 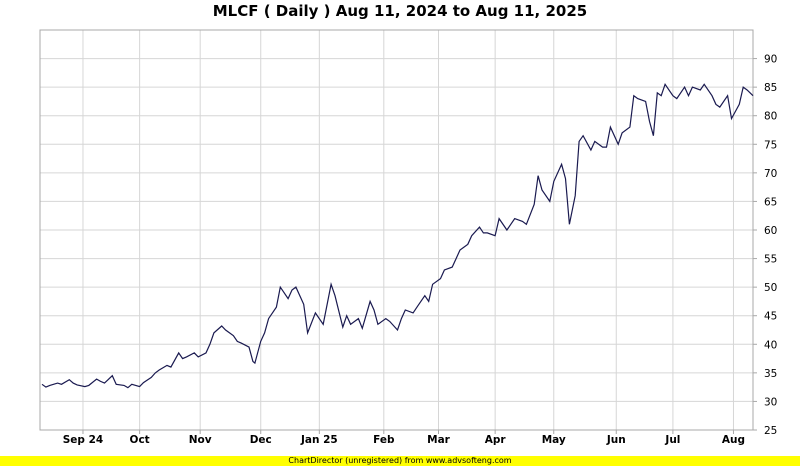 I want to click on y-tick-label: 55, so click(x=770, y=260).